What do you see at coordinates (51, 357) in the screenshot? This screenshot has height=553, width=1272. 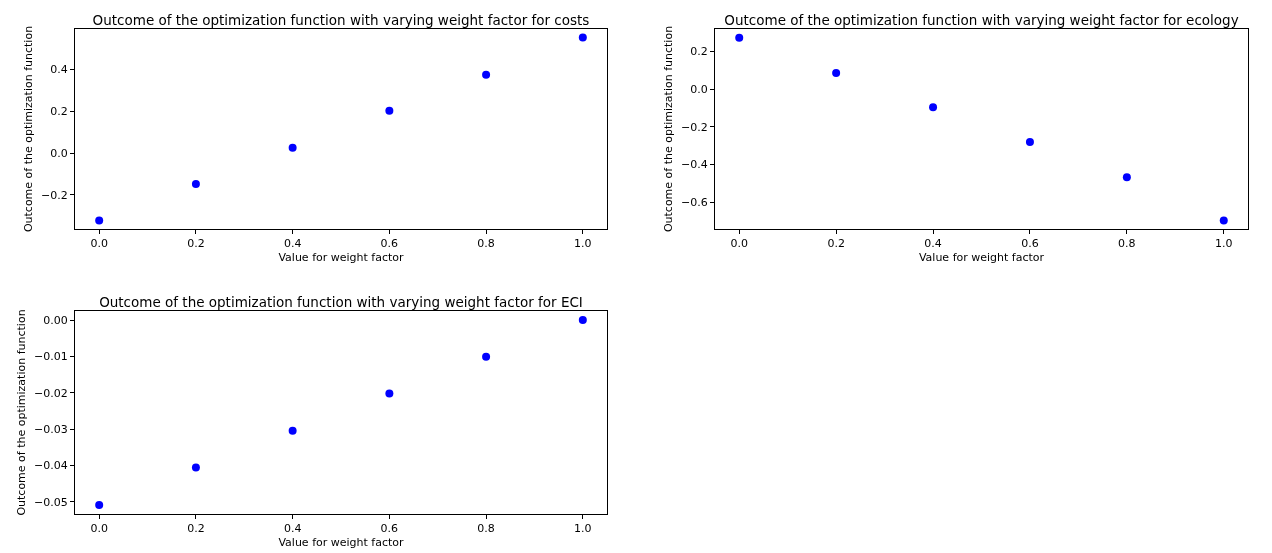 I see `y-tick-label: −0.01` at bounding box center [51, 357].